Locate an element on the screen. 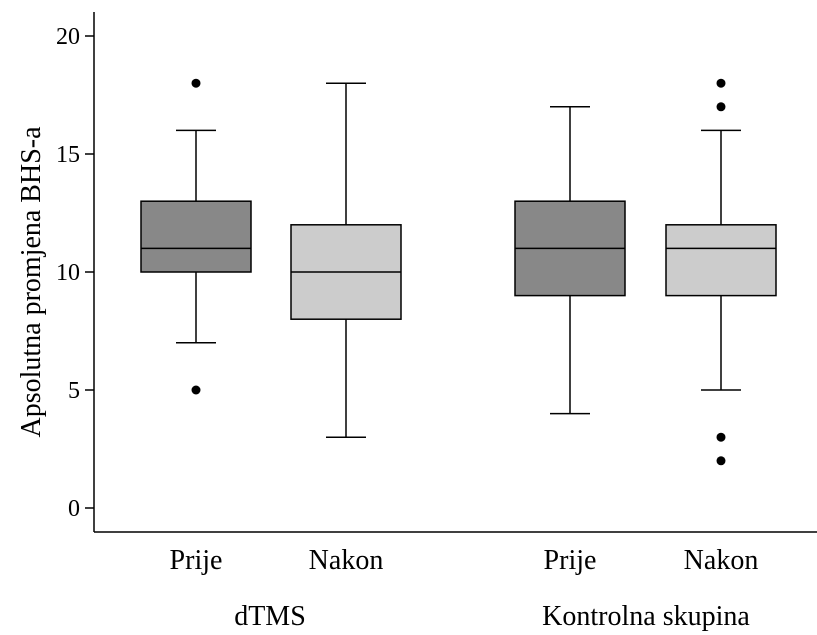 This screenshot has height=635, width=817. y-axis-ticks: 0 5 10 15 20 is located at coordinates (75, 273).